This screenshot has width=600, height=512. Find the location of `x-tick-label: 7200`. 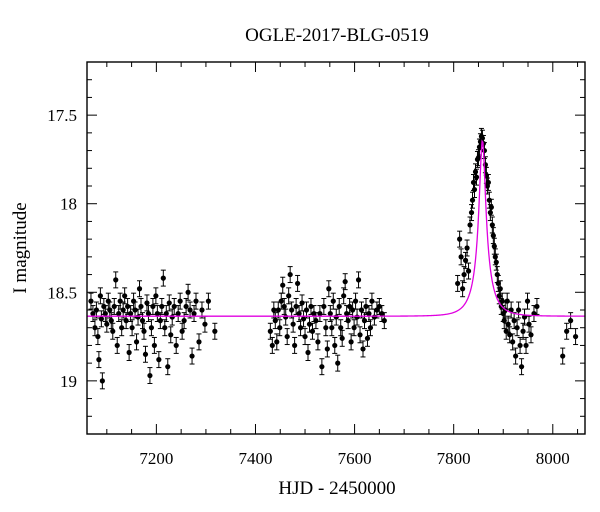

x-tick-label: 7200 is located at coordinates (156, 458).